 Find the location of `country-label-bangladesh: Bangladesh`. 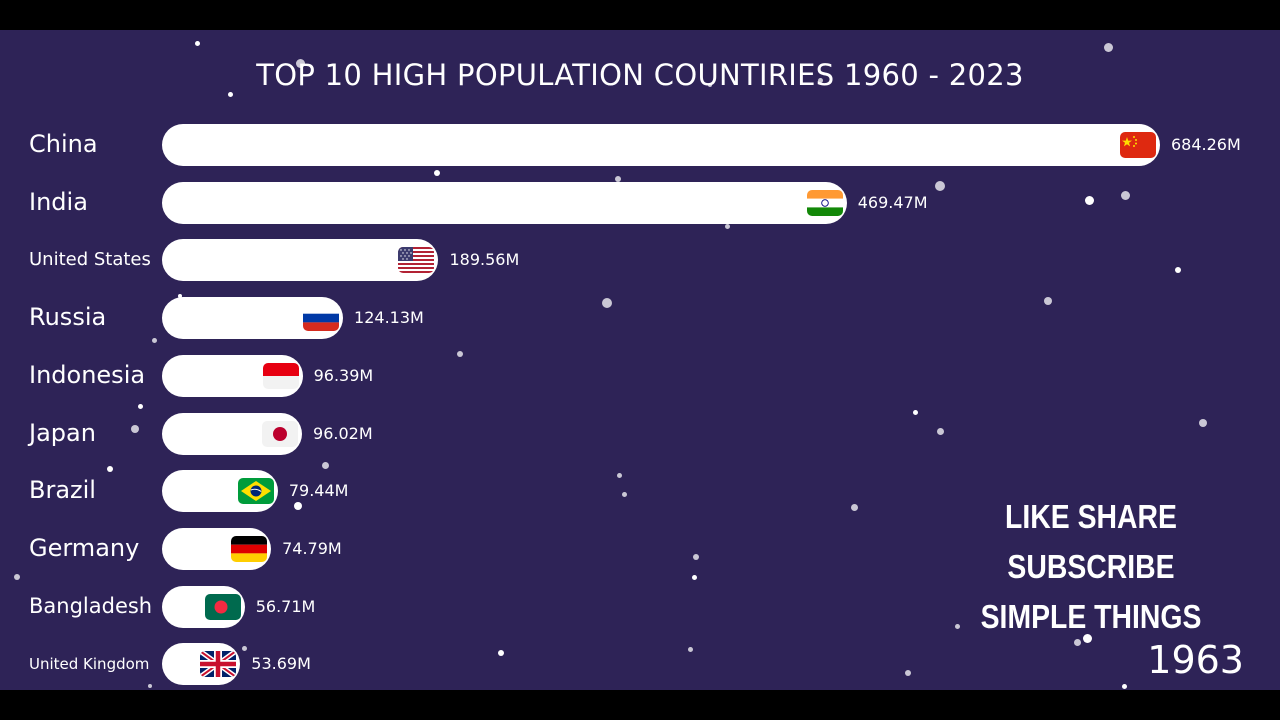

country-label-bangladesh: Bangladesh is located at coordinates (91, 605).